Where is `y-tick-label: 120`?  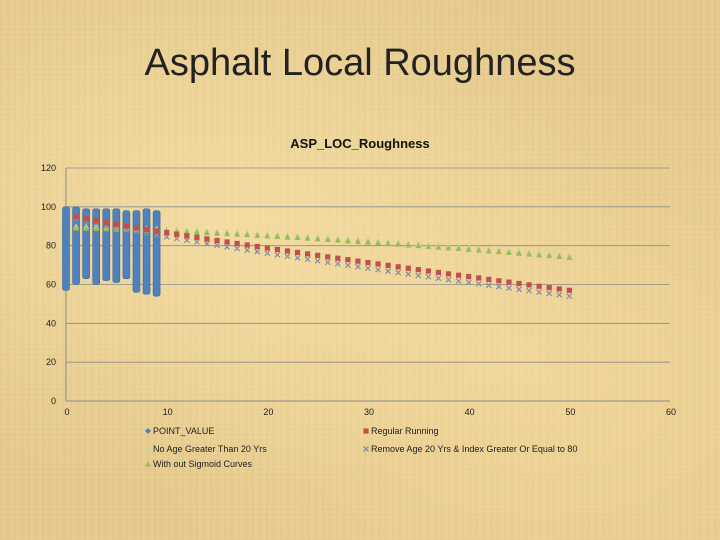 y-tick-label: 120 is located at coordinates (48, 168).